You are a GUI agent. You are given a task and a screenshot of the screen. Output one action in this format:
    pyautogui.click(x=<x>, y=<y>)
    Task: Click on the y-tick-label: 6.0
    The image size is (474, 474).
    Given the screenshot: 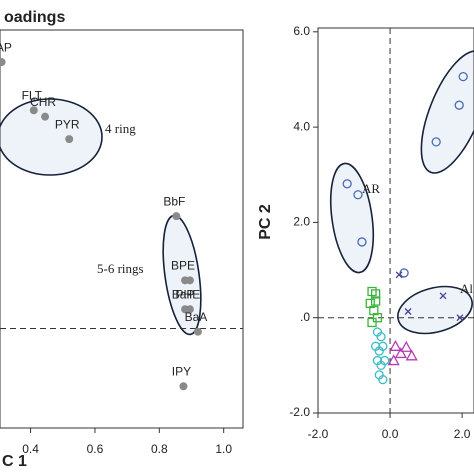 What is the action you would take?
    pyautogui.click(x=301, y=31)
    